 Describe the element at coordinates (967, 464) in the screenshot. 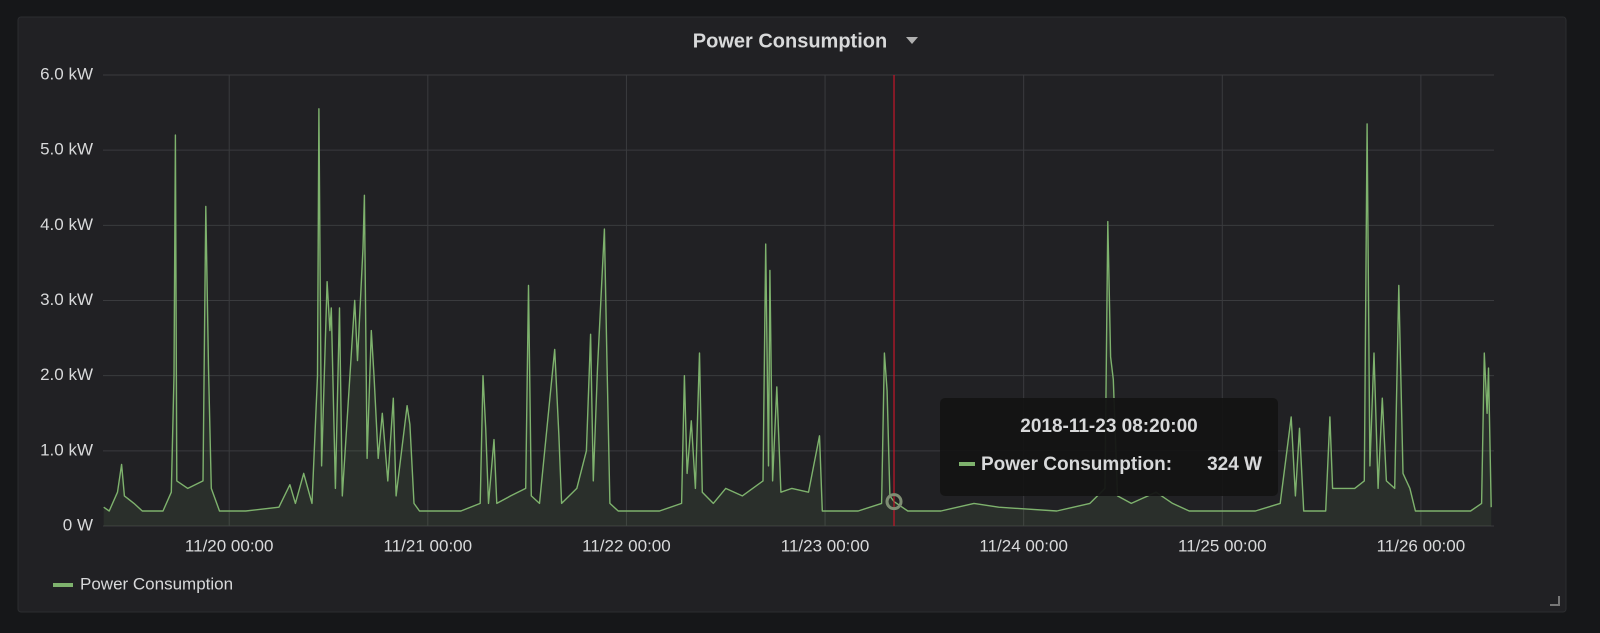

I see `tooltip-swatch` at that location.